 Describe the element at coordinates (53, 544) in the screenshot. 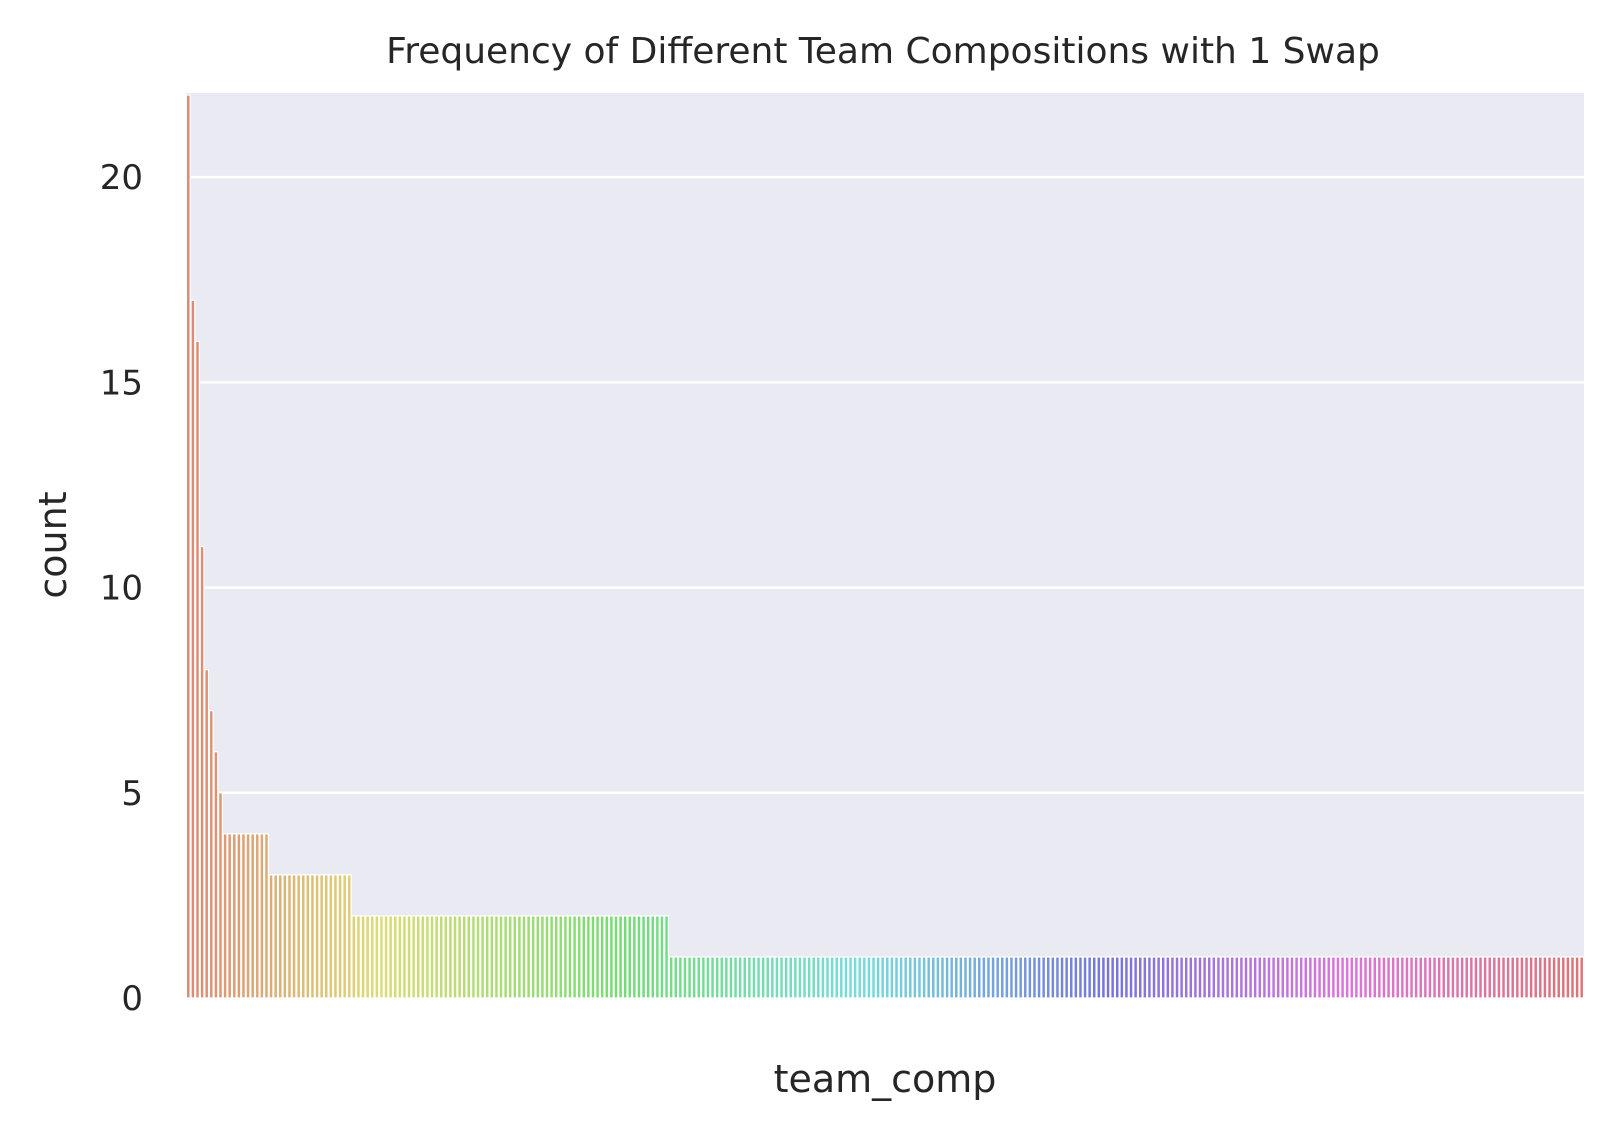

I see `y-axis-label: count` at that location.